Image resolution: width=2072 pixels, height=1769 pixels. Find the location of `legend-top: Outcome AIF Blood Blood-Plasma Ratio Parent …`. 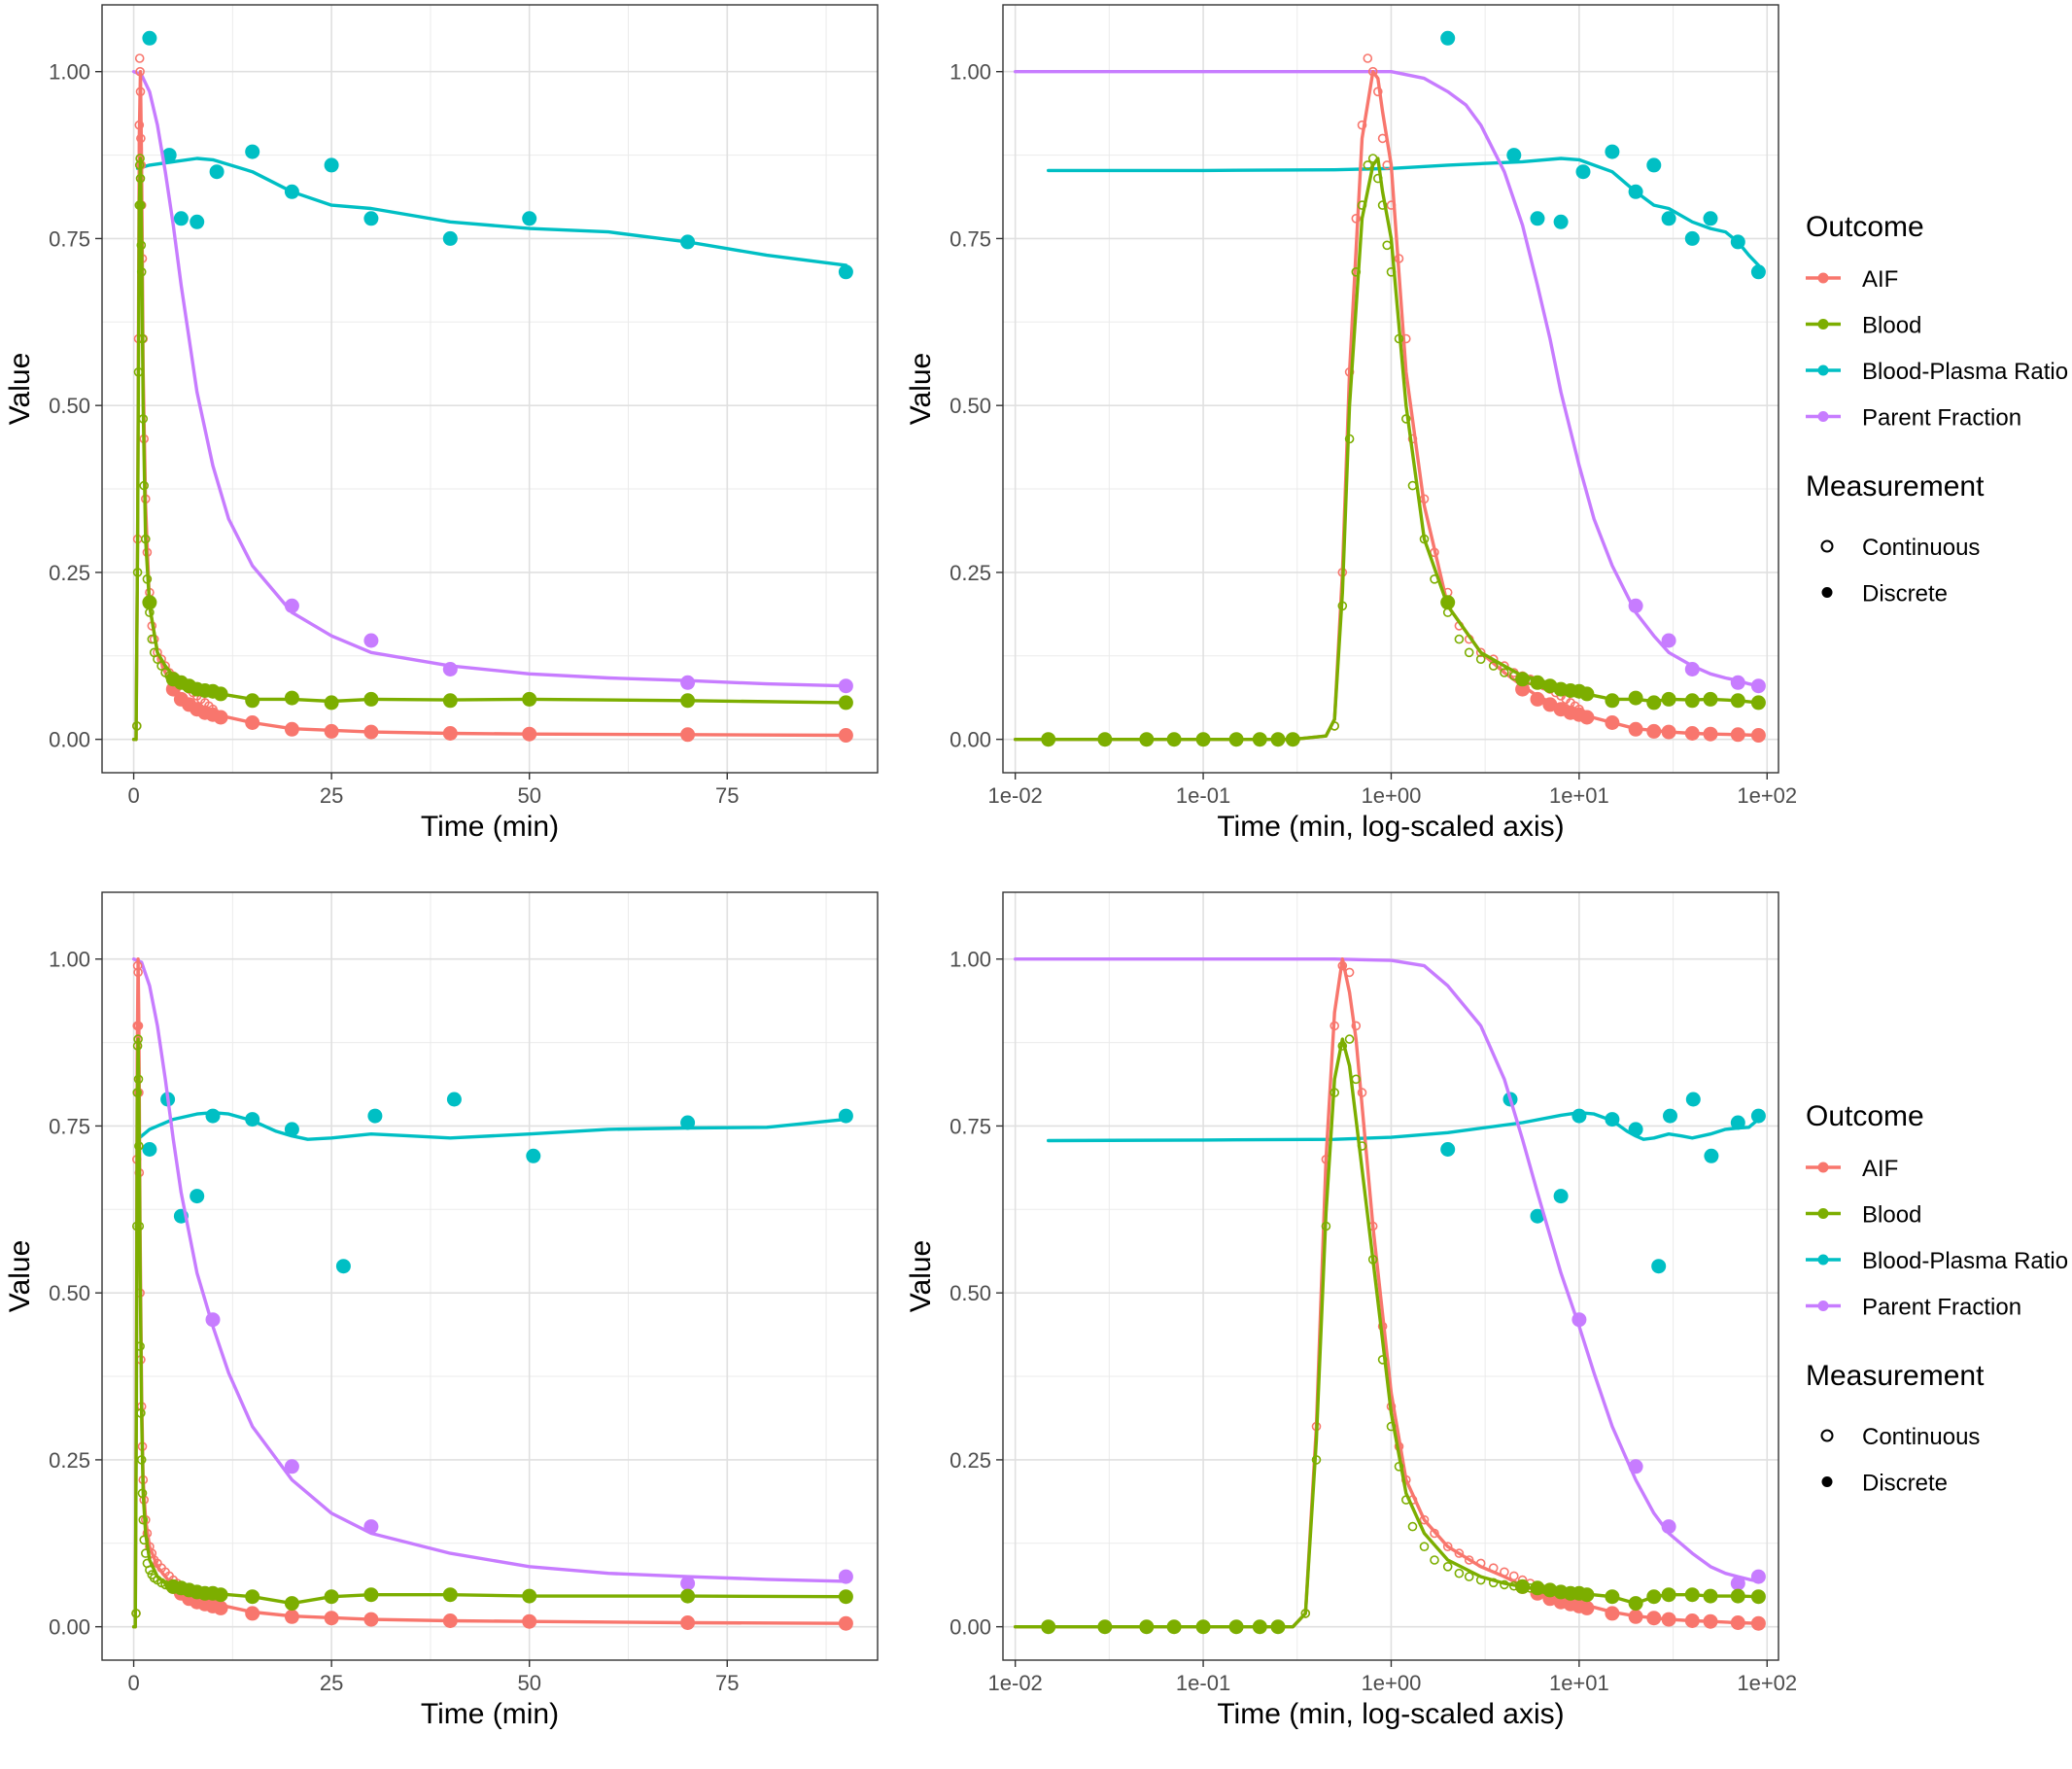

legend-top: Outcome AIF Blood Blood-Plasma Ratio Parent … is located at coordinates (1937, 409).